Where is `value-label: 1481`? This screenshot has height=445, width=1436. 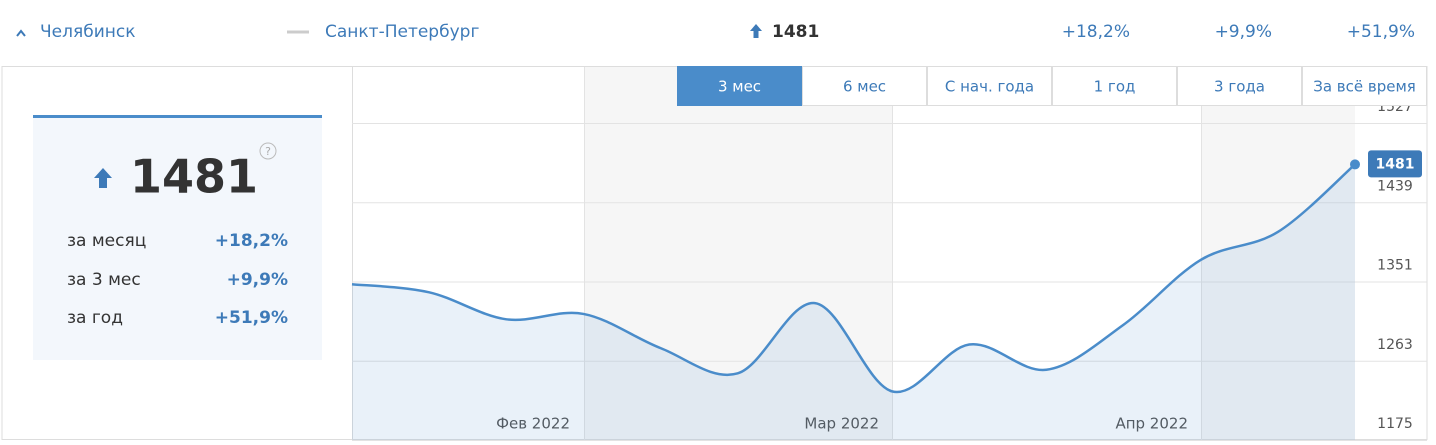
value-label: 1481 is located at coordinates (1395, 164).